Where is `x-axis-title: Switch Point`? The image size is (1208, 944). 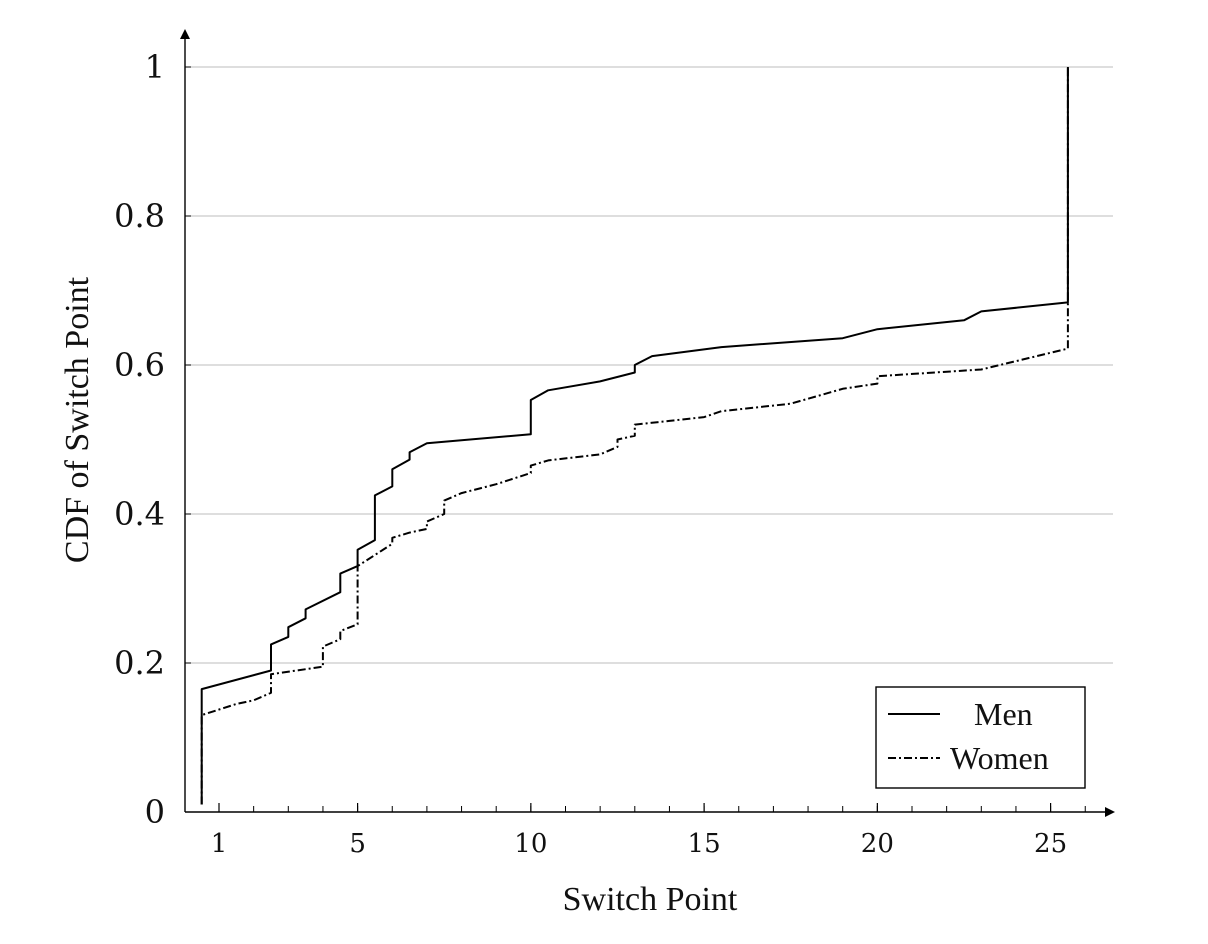 x-axis-title: Switch Point is located at coordinates (650, 899).